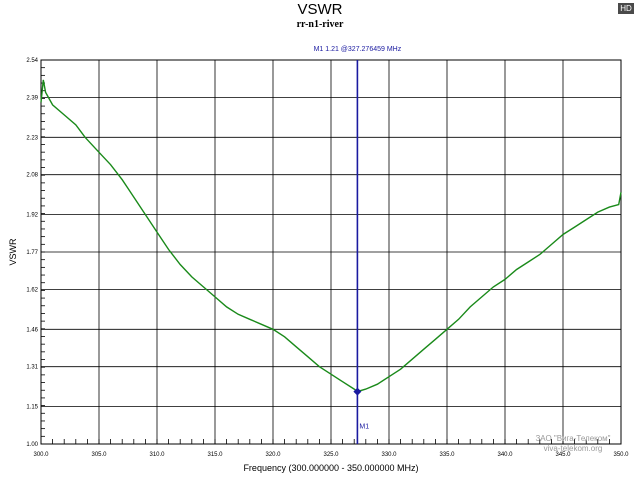 The image size is (640, 480). Describe the element at coordinates (32, 253) in the screenshot. I see `y-tick-label: 1.77` at that location.